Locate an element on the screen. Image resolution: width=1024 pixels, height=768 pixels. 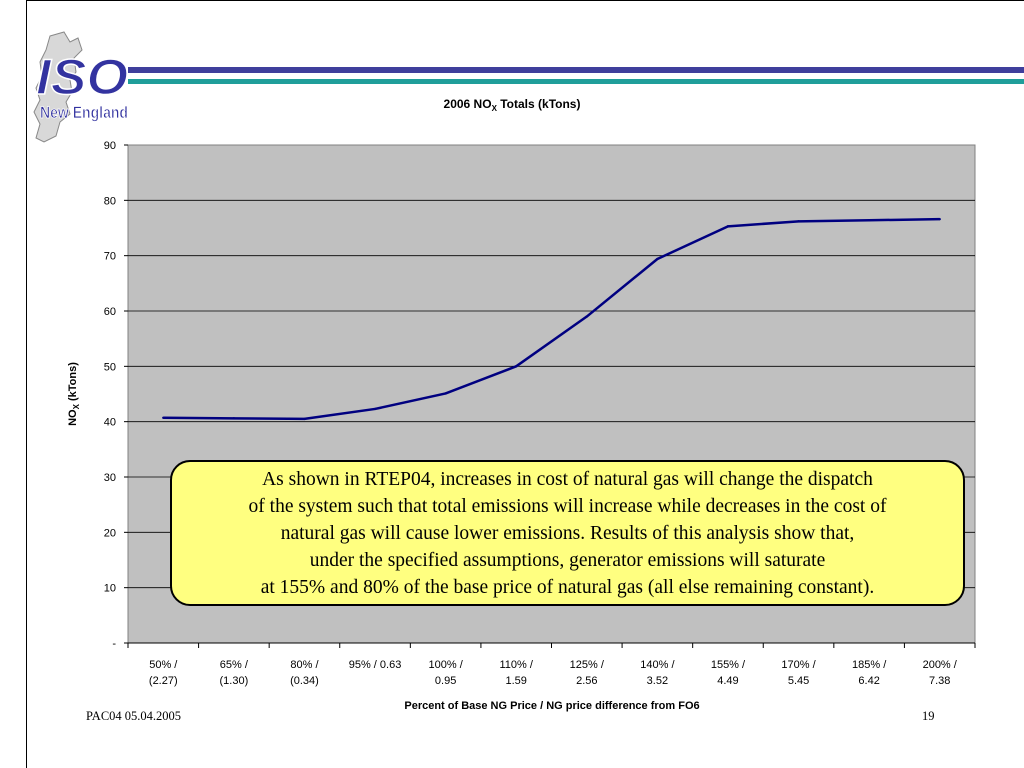
x-tick-label: 95% / 0.63 is located at coordinates (375, 665).